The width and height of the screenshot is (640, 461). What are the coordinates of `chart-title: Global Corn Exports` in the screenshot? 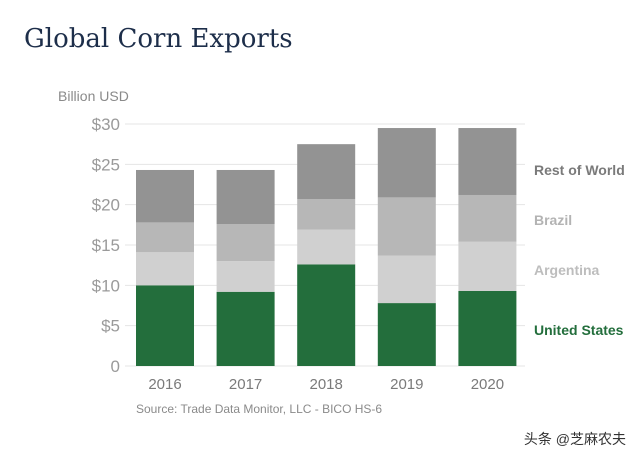 It's located at (158, 39).